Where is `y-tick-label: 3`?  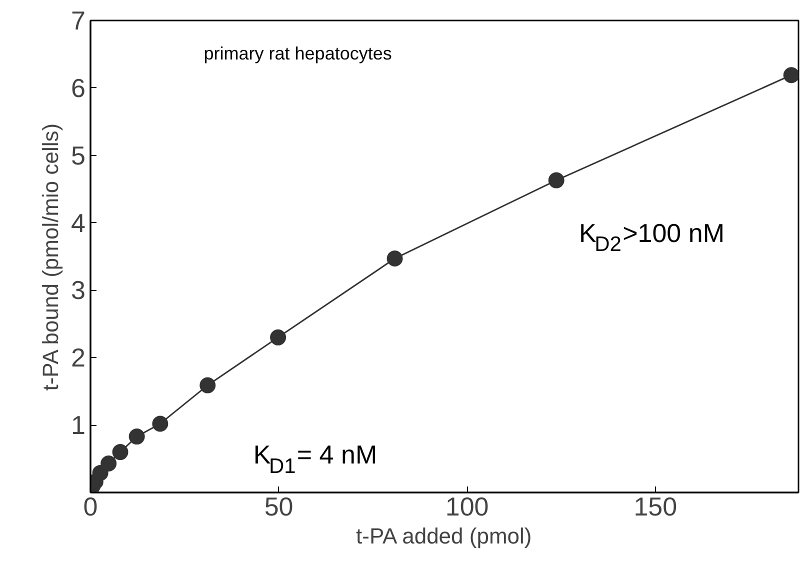
y-tick-label: 3 is located at coordinates (78, 290).